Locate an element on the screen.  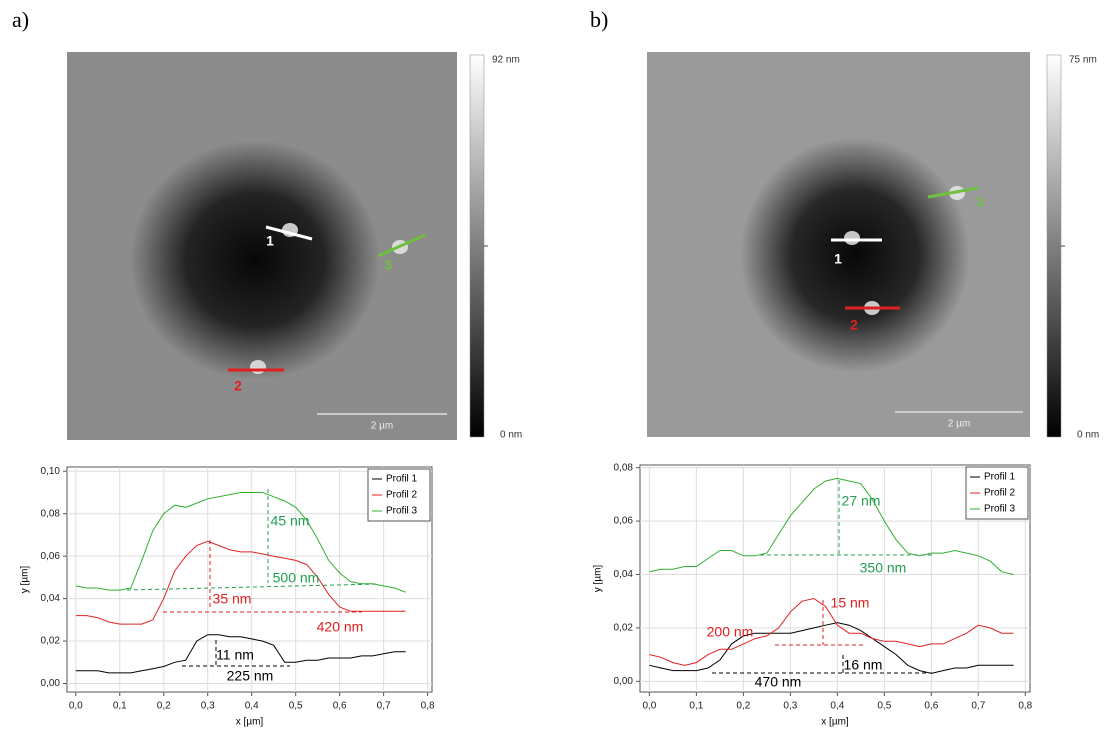
annotation: 45 nm is located at coordinates (290, 521).